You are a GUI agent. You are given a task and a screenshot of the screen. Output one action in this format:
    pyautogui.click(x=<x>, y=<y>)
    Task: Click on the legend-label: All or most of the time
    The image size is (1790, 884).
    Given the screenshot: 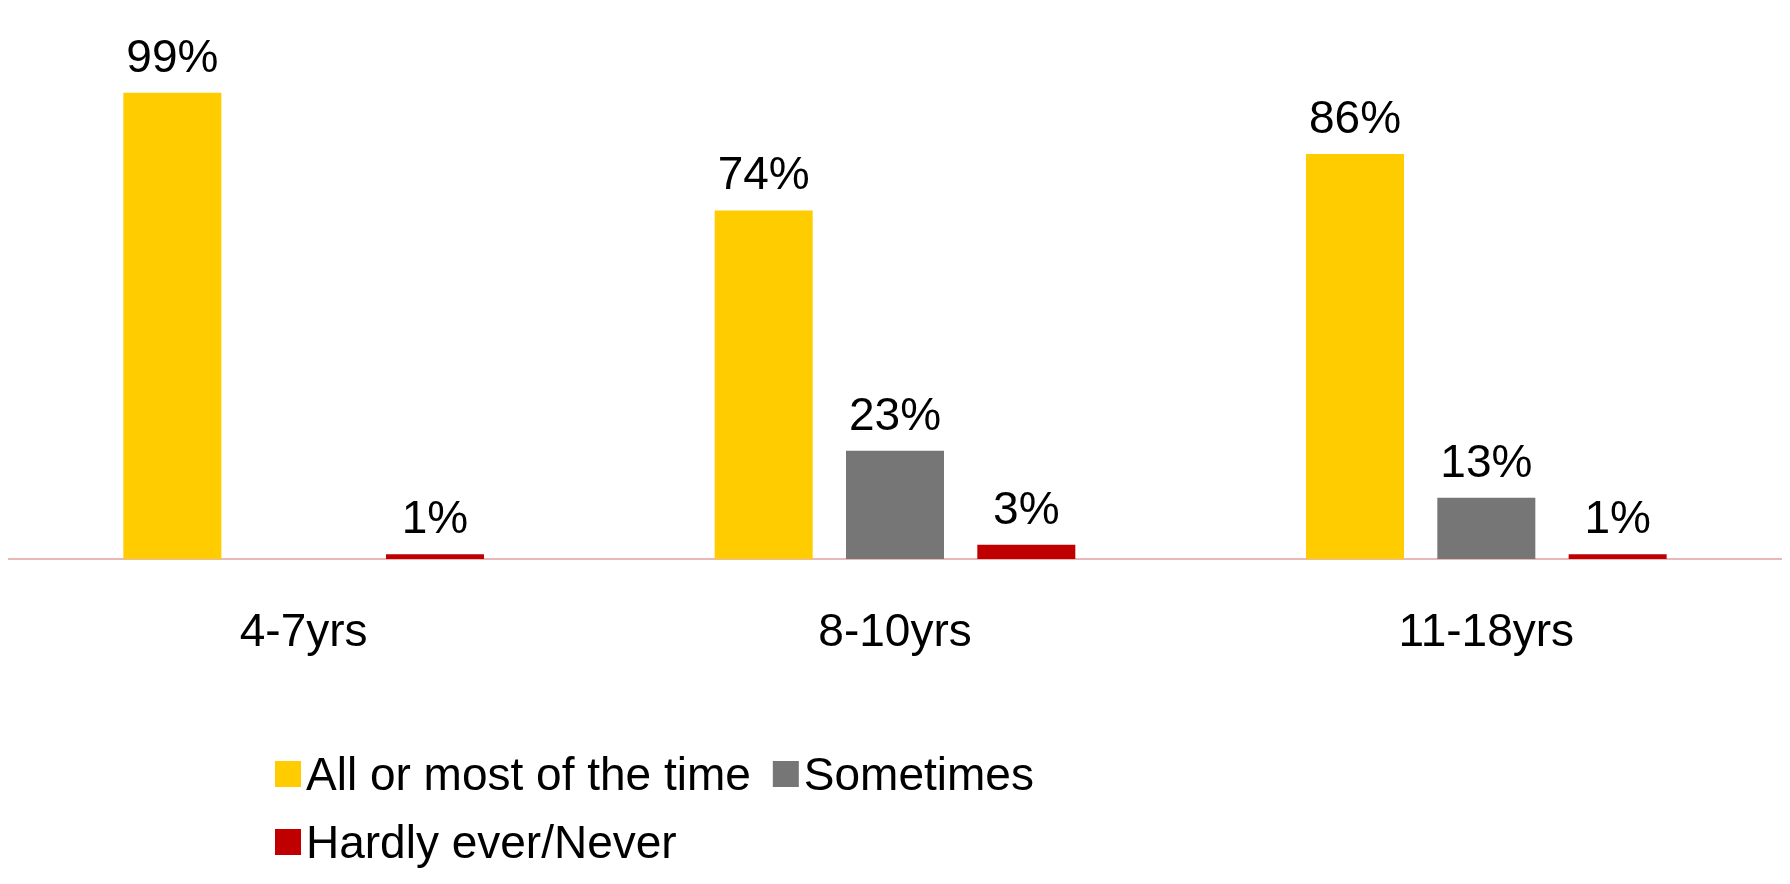 What is the action you would take?
    pyautogui.click(x=528, y=774)
    